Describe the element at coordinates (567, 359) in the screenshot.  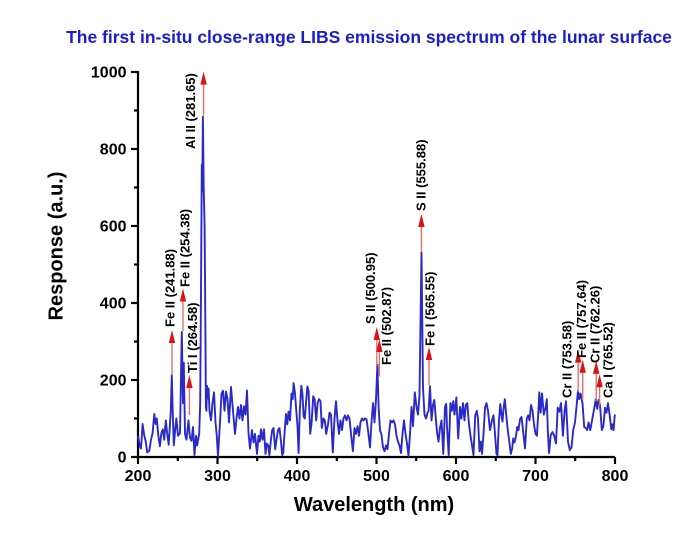
I see `svg-text: Cr II (753.58)` at that location.